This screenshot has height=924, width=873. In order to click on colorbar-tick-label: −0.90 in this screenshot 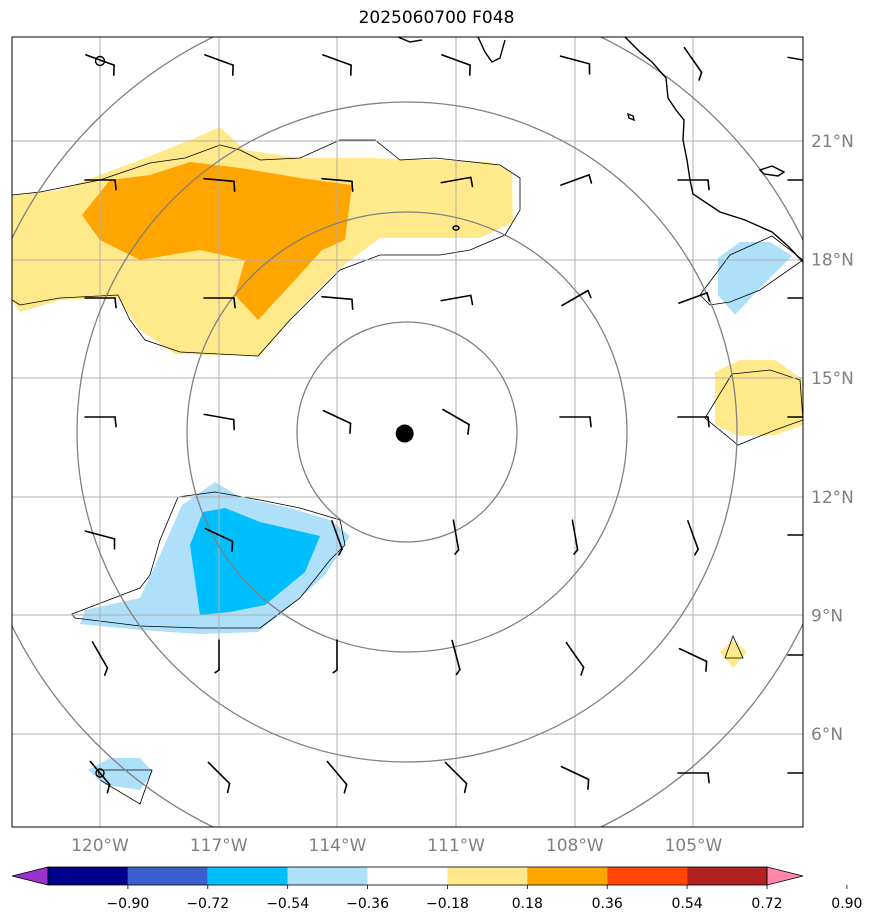, I will do `click(127, 904)`.